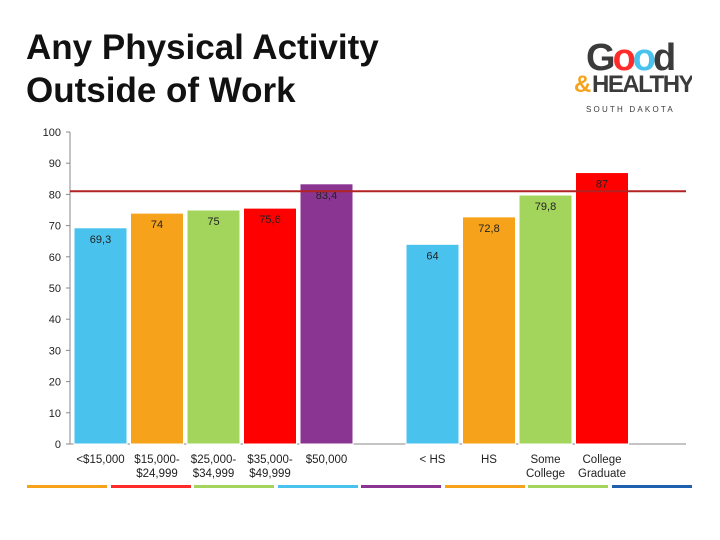 The width and height of the screenshot is (720, 540). Describe the element at coordinates (489, 460) in the screenshot. I see `category-label: HS` at that location.